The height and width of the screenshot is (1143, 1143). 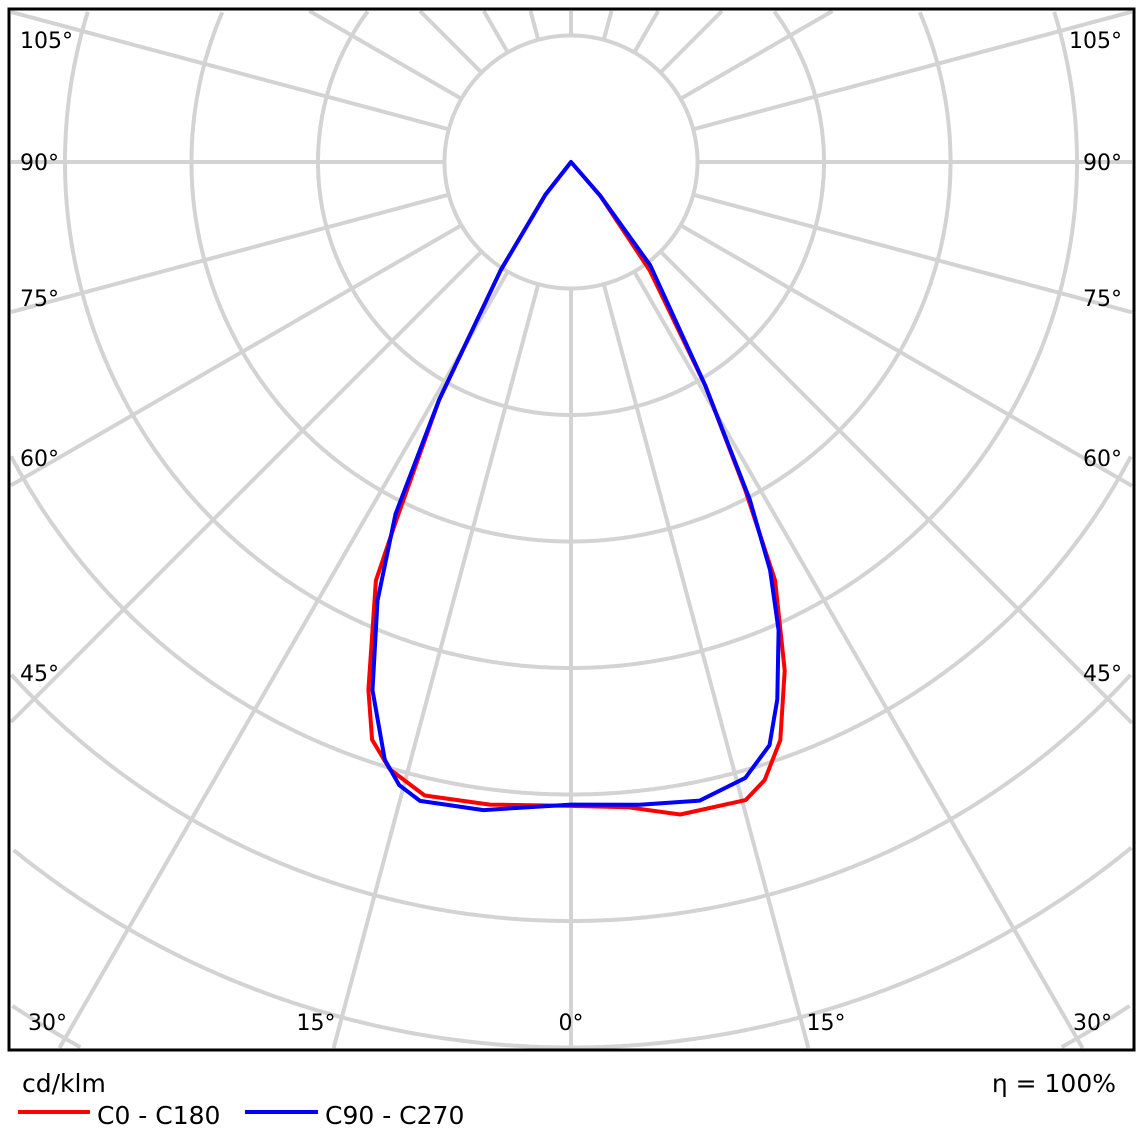 What do you see at coordinates (39, 459) in the screenshot?
I see `angle-label-left-60: 60°` at bounding box center [39, 459].